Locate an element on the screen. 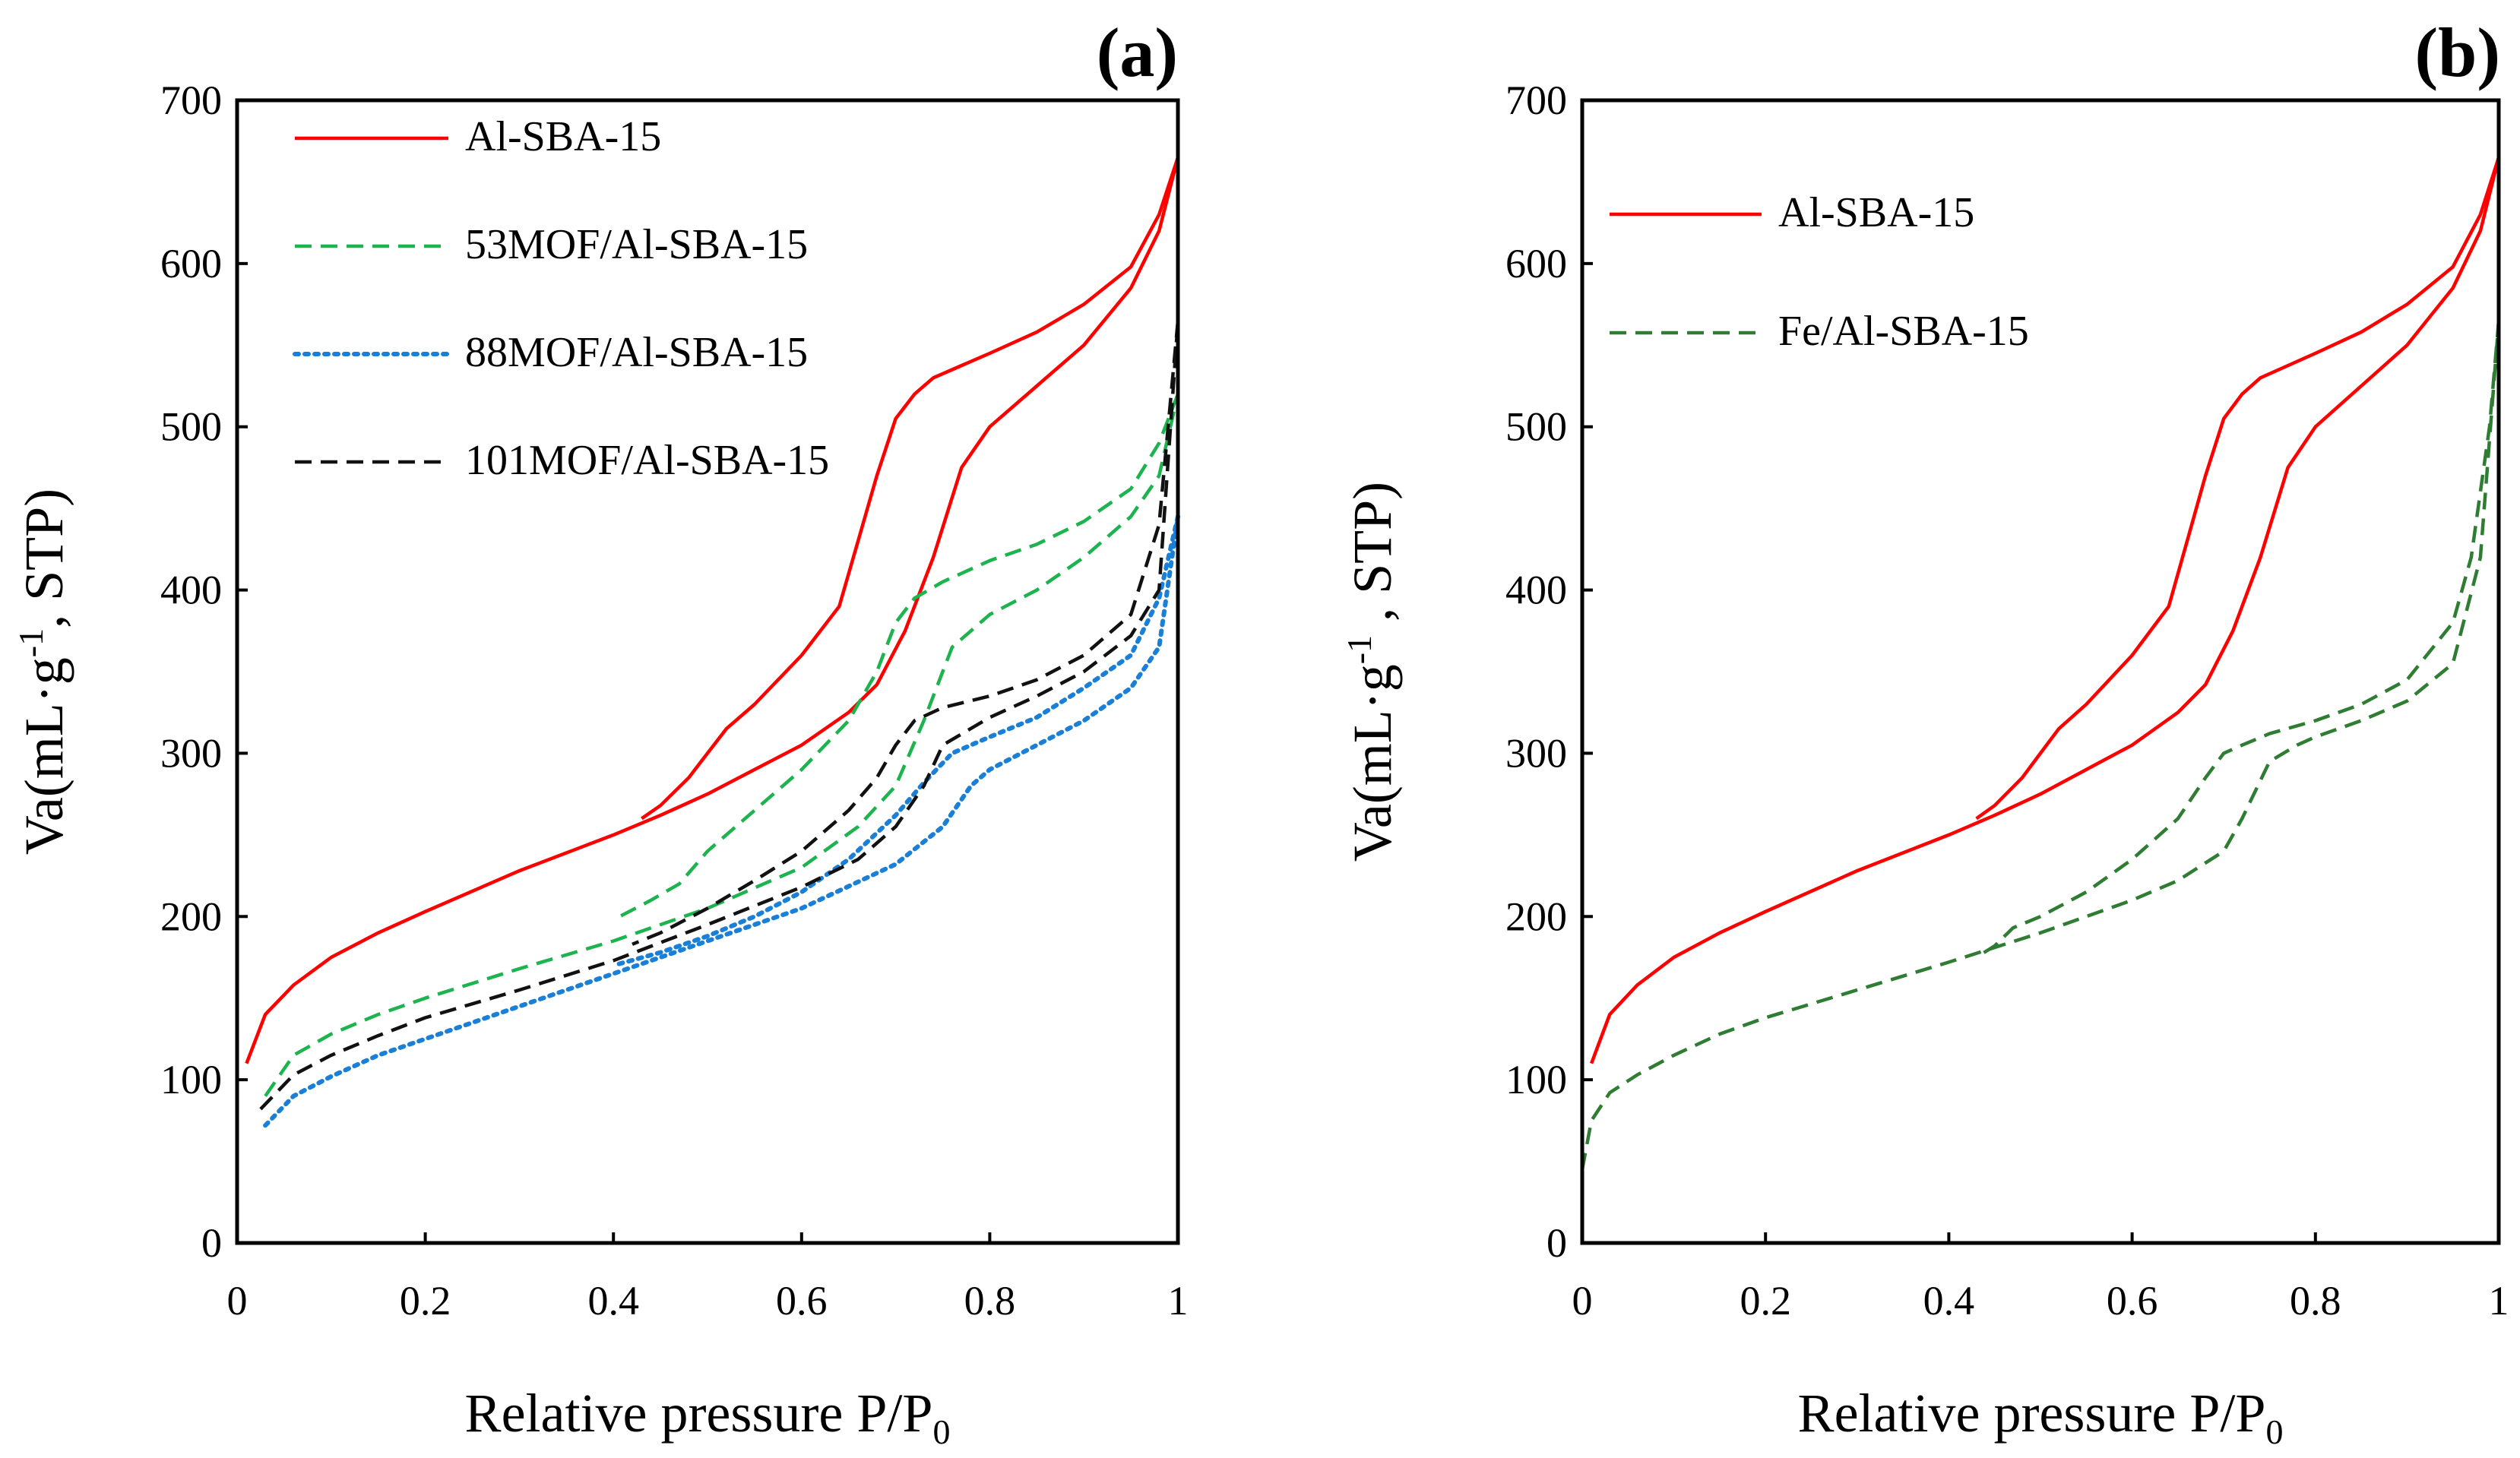 Image resolution: width=2520 pixels, height=1458 pixels. panel-b-label: (b) is located at coordinates (2457, 52).